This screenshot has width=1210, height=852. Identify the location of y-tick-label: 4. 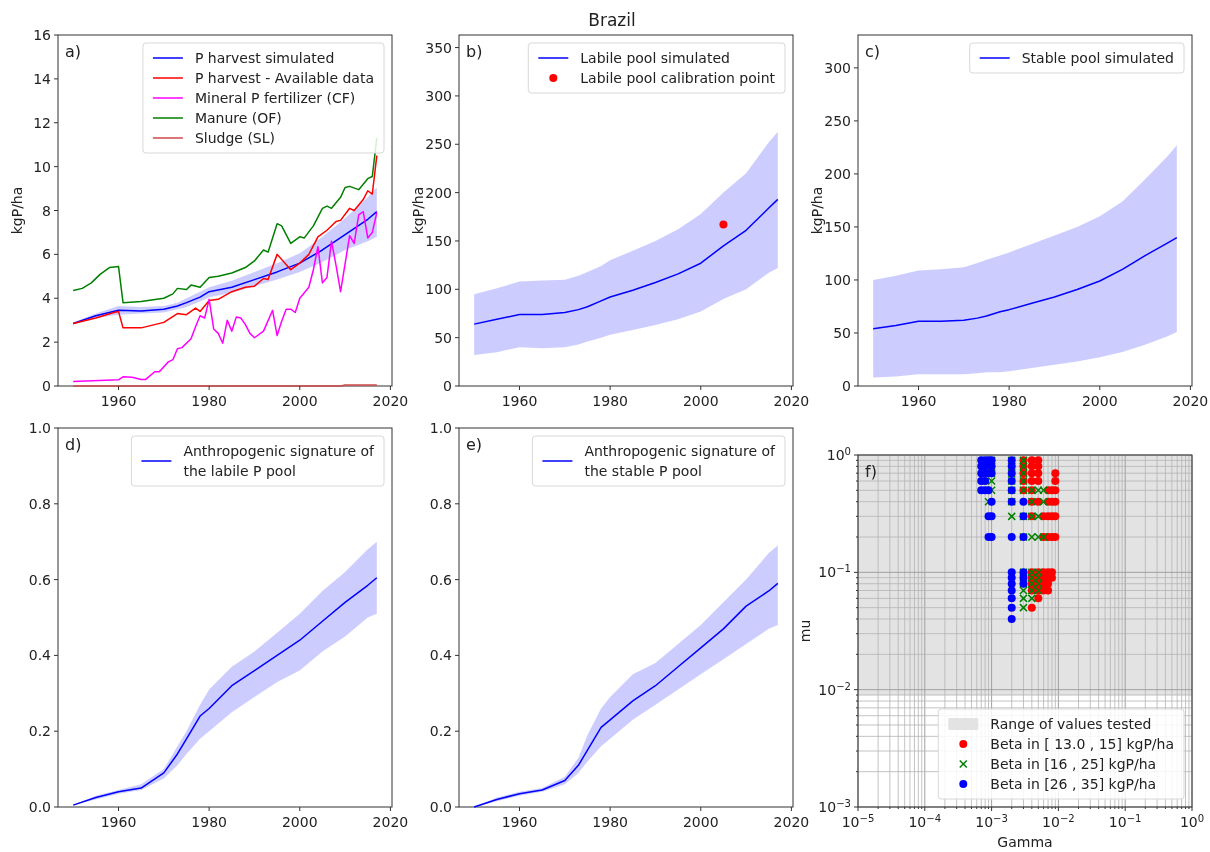
(47, 298).